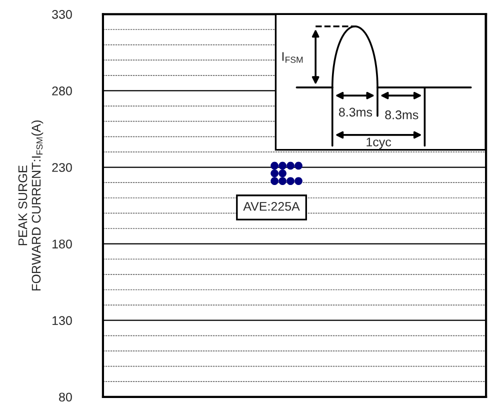 The width and height of the screenshot is (488, 405). I want to click on annotation: AVE:225A, so click(271, 206).